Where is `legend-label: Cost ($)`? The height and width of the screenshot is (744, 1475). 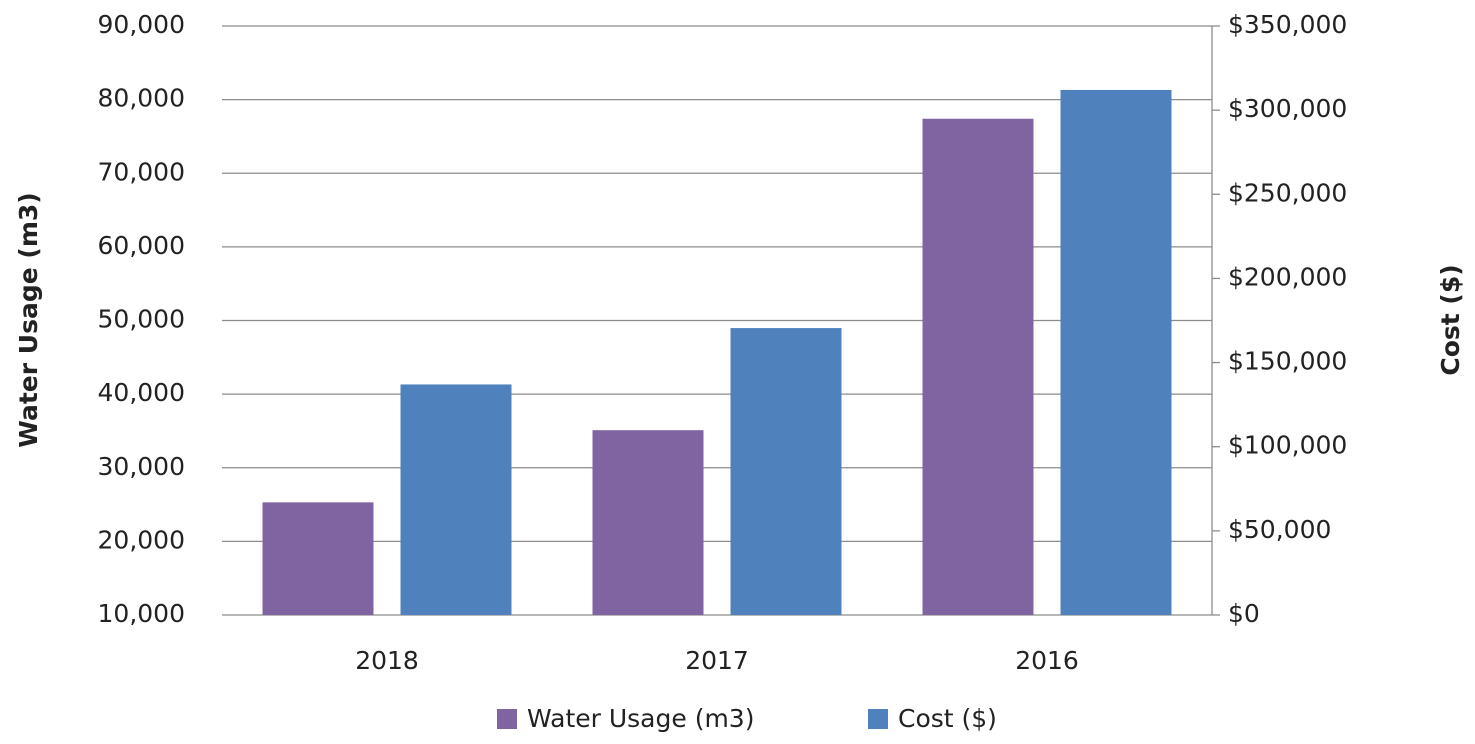
legend-label: Cost ($) is located at coordinates (947, 718).